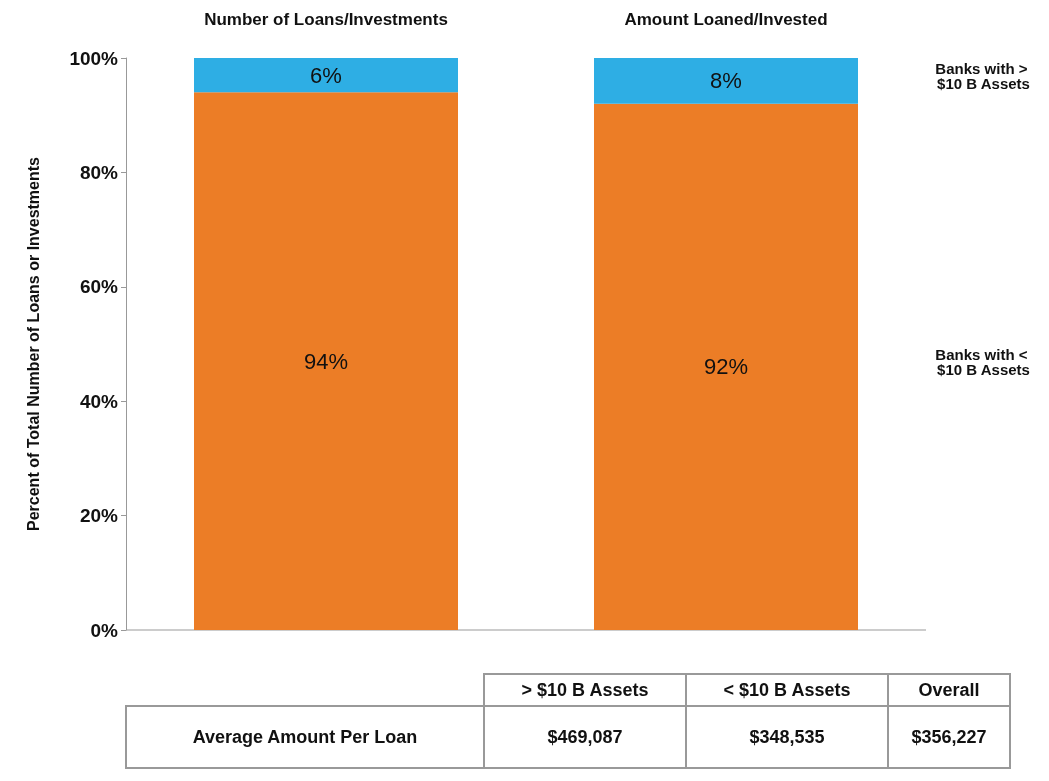 The height and width of the screenshot is (781, 1049). I want to click on text: $348,535, so click(786, 737).